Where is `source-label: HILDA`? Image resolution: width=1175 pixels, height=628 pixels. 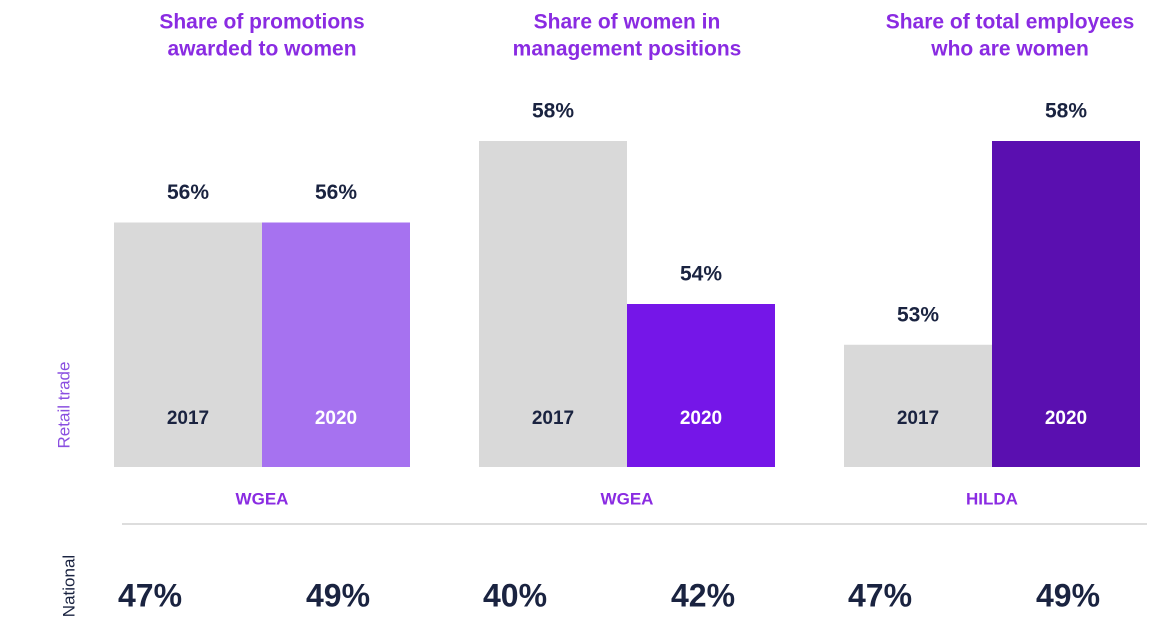 source-label: HILDA is located at coordinates (992, 498).